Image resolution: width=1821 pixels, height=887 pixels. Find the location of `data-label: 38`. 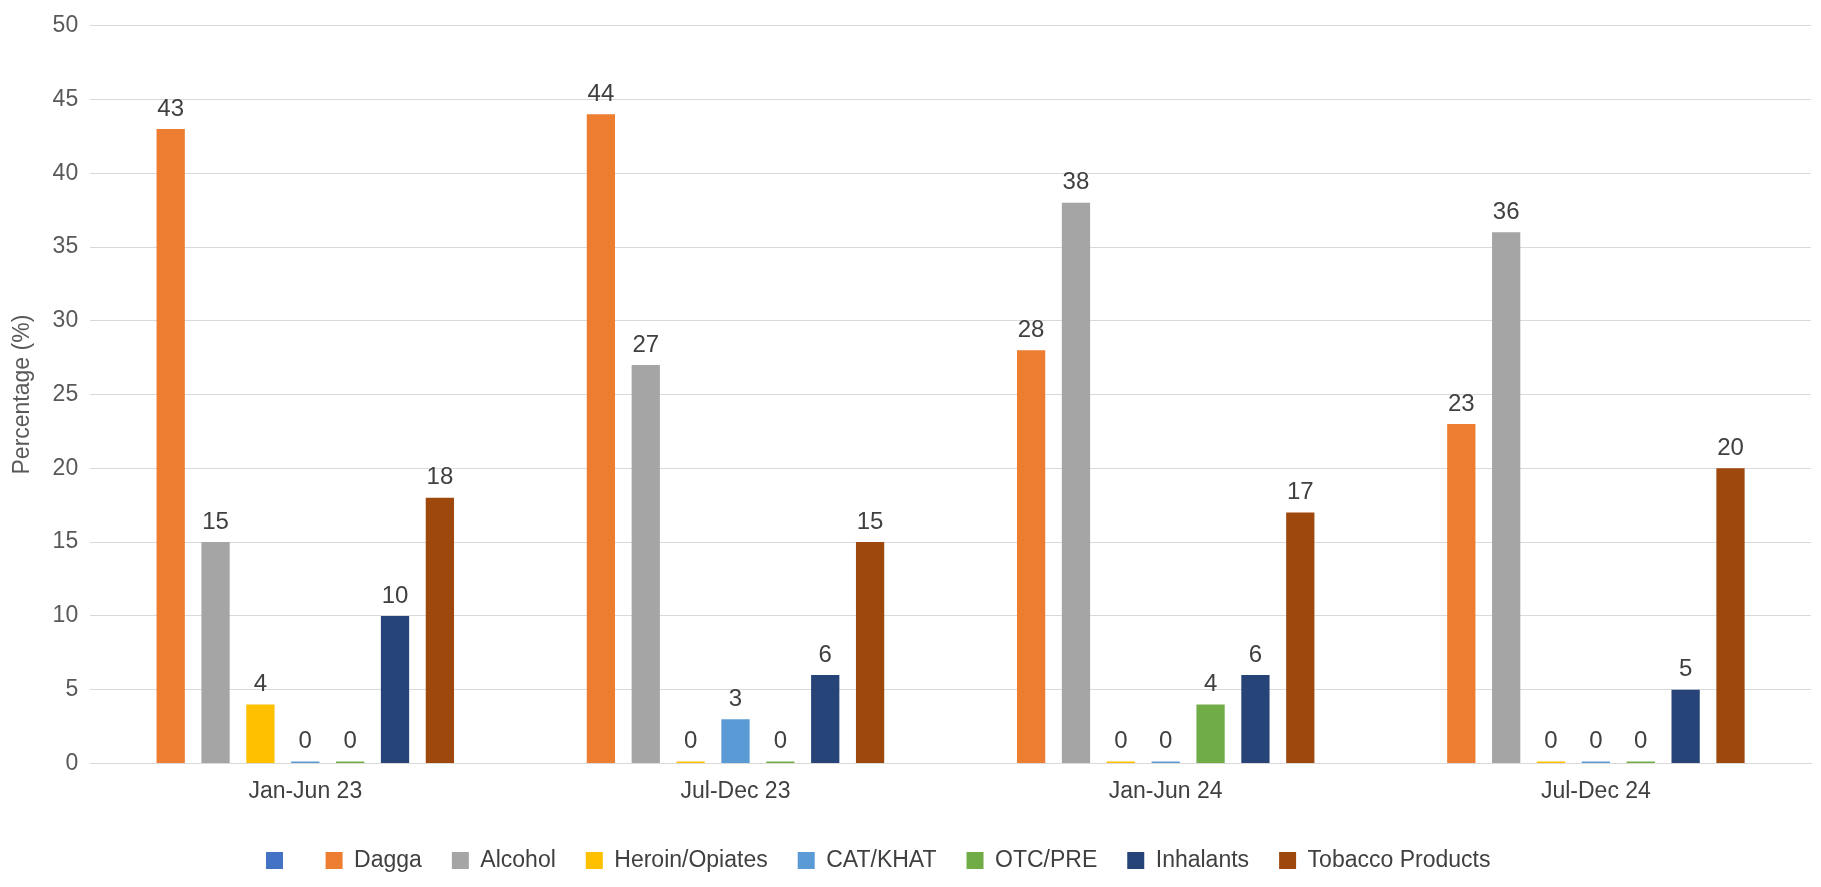

data-label: 38 is located at coordinates (1076, 181).